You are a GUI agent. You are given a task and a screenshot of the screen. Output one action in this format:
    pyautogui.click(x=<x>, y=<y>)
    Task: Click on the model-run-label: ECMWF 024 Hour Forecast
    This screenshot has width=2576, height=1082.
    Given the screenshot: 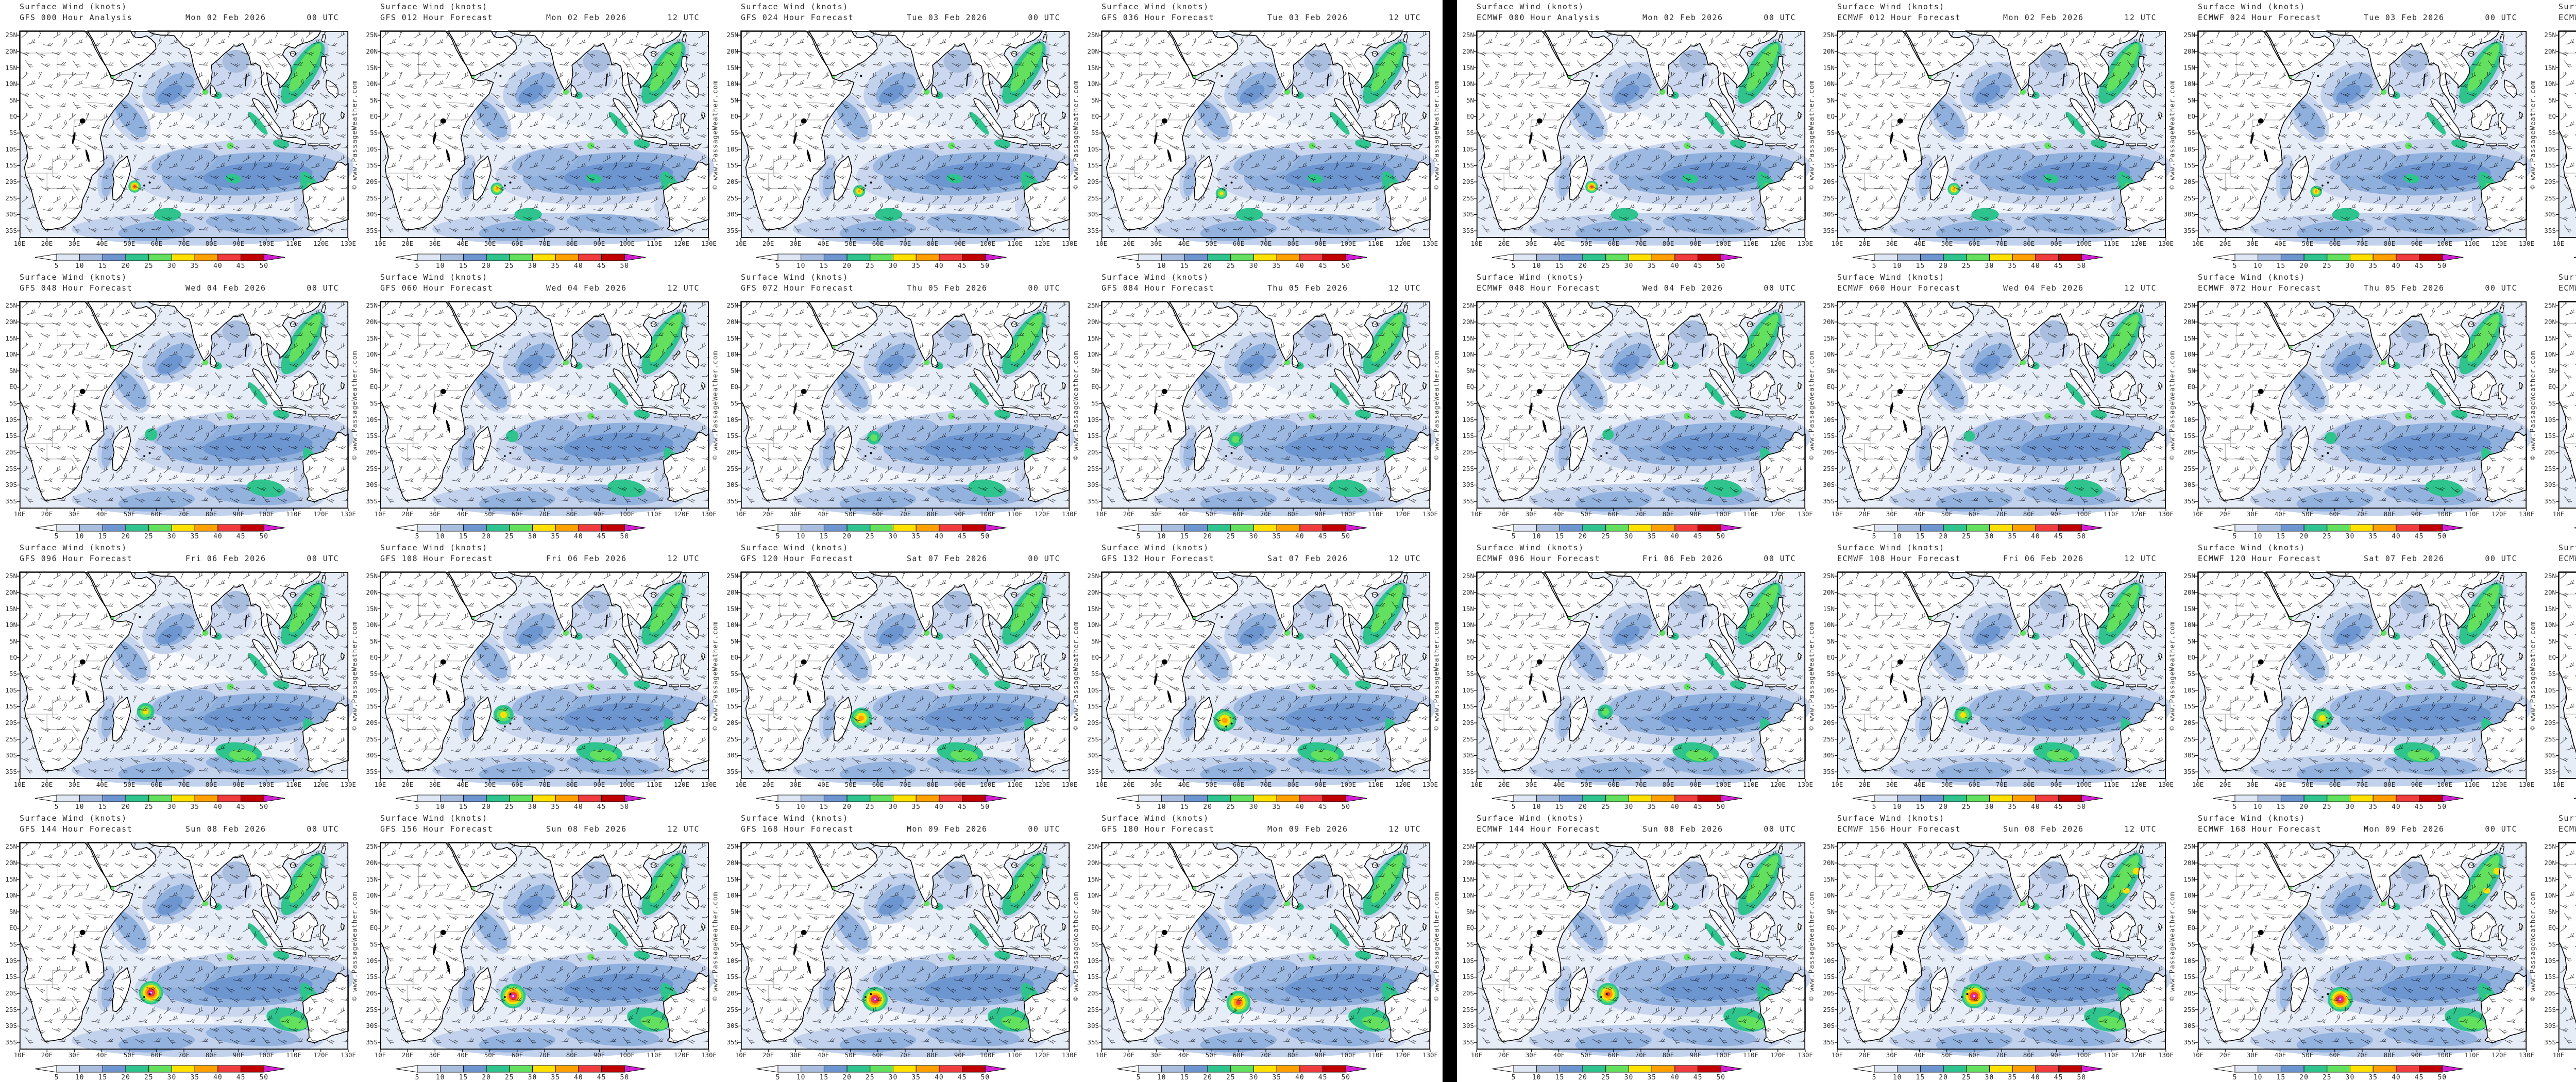 What is the action you would take?
    pyautogui.click(x=2259, y=17)
    